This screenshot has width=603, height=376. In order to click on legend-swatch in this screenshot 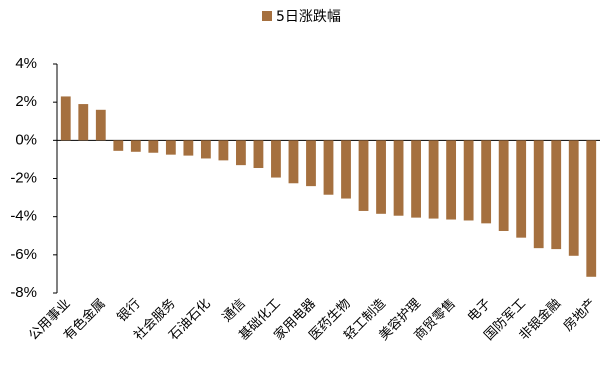, I will do `click(267, 16)`.